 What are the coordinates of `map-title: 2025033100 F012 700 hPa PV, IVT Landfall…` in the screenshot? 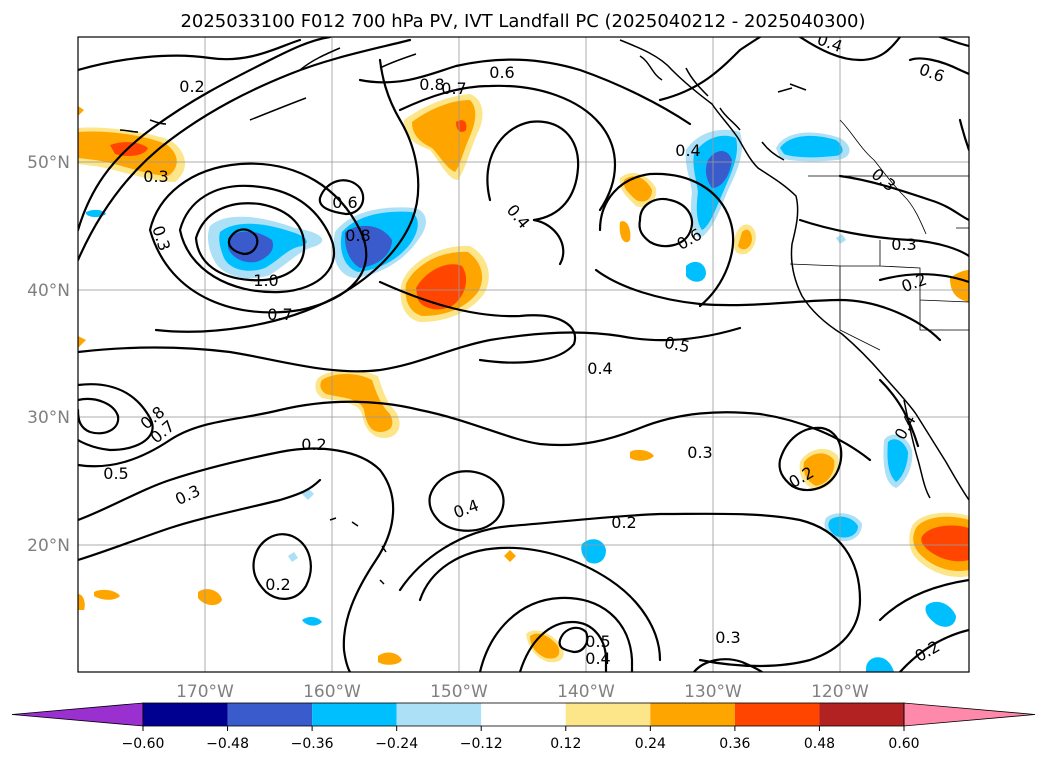 It's located at (522, 21).